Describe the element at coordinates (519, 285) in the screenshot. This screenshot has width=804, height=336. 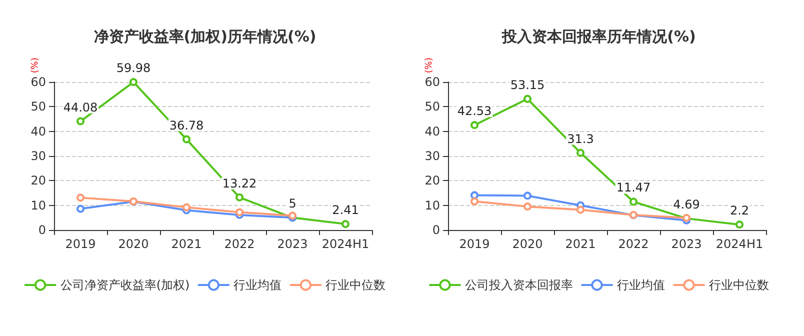
I see `legend-label: 公司投入资本回报率` at that location.